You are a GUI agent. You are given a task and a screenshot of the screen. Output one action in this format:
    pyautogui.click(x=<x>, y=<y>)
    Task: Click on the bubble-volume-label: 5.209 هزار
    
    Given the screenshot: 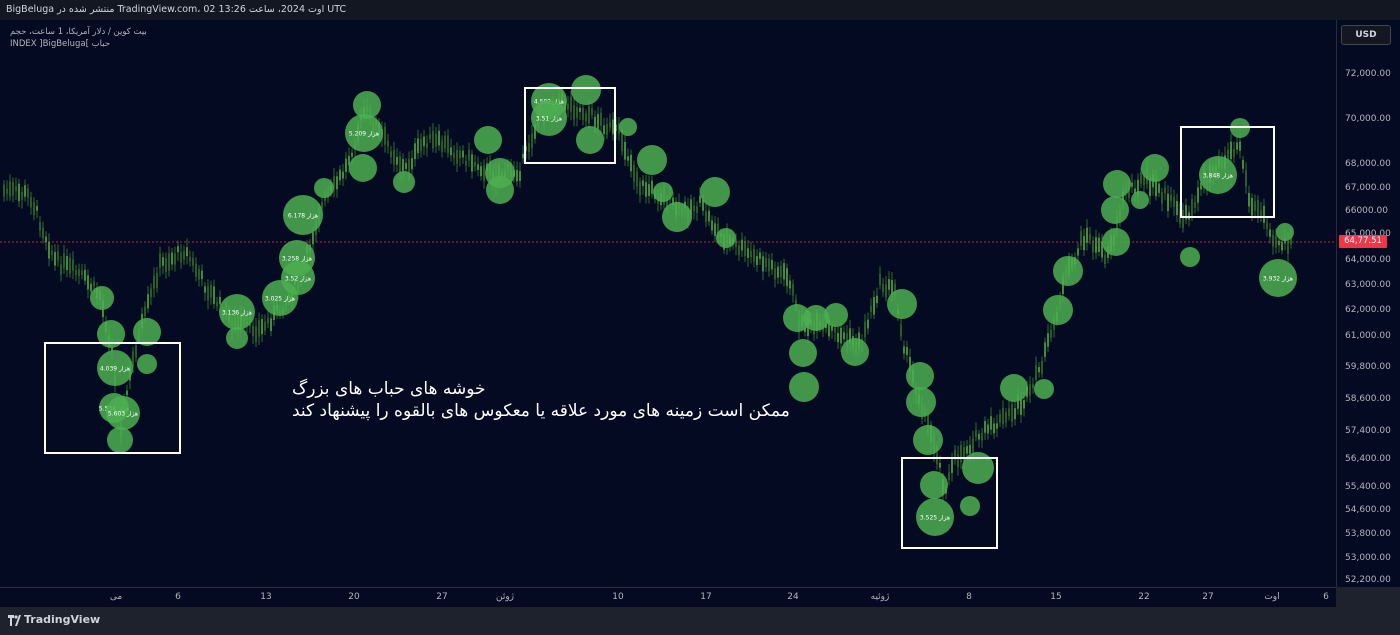 What is the action you would take?
    pyautogui.click(x=364, y=134)
    